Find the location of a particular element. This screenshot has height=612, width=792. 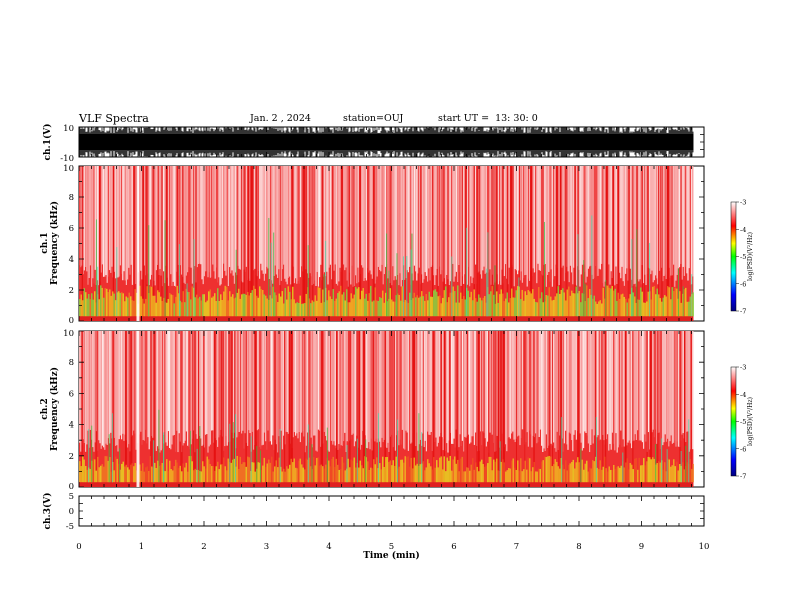

date-label: Jan. 2 , 2024 is located at coordinates (280, 118).